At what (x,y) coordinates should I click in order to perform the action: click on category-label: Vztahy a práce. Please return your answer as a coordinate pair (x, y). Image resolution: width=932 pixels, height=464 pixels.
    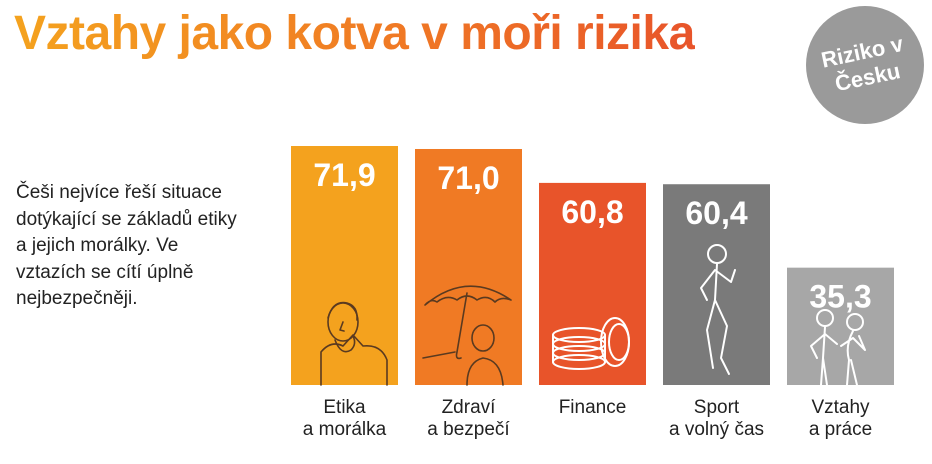
    Looking at the image, I should click on (840, 418).